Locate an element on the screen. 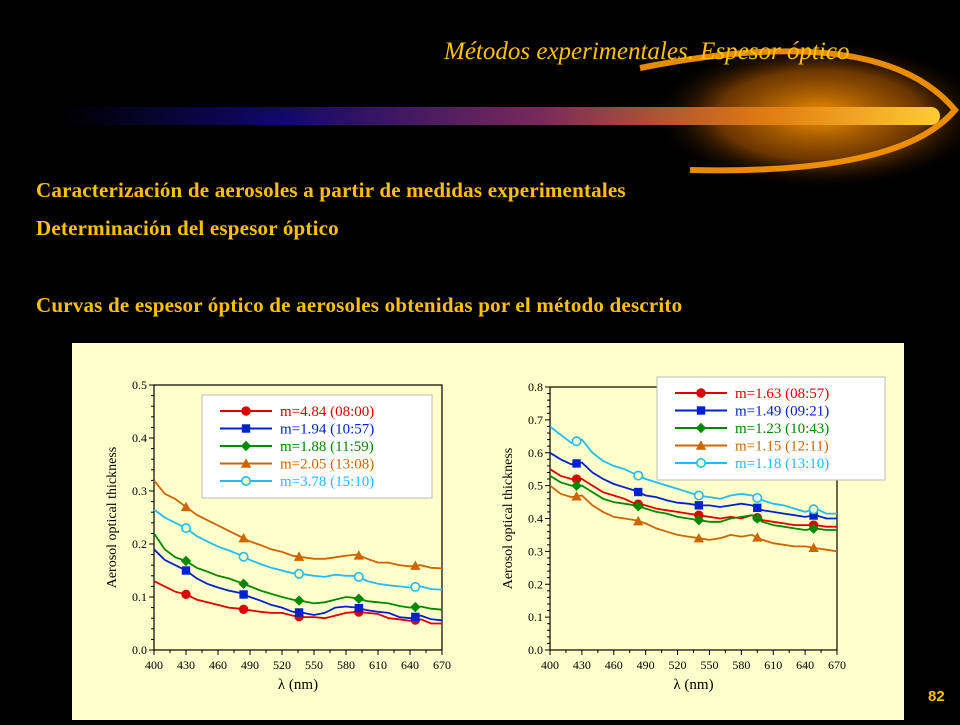 The height and width of the screenshot is (725, 960). legend-label: m=4.84 (08:00) is located at coordinates (327, 412).